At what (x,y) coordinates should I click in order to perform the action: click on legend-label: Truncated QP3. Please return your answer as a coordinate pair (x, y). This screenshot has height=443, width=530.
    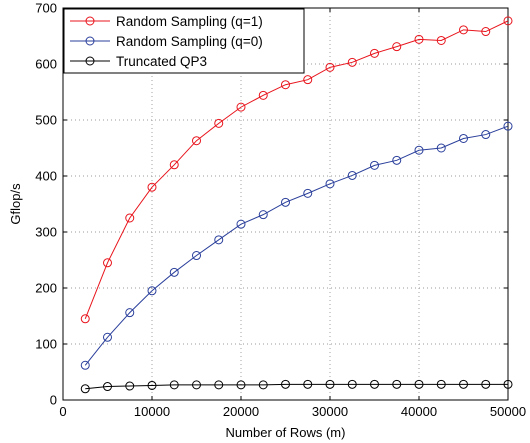
    Looking at the image, I should click on (161, 61).